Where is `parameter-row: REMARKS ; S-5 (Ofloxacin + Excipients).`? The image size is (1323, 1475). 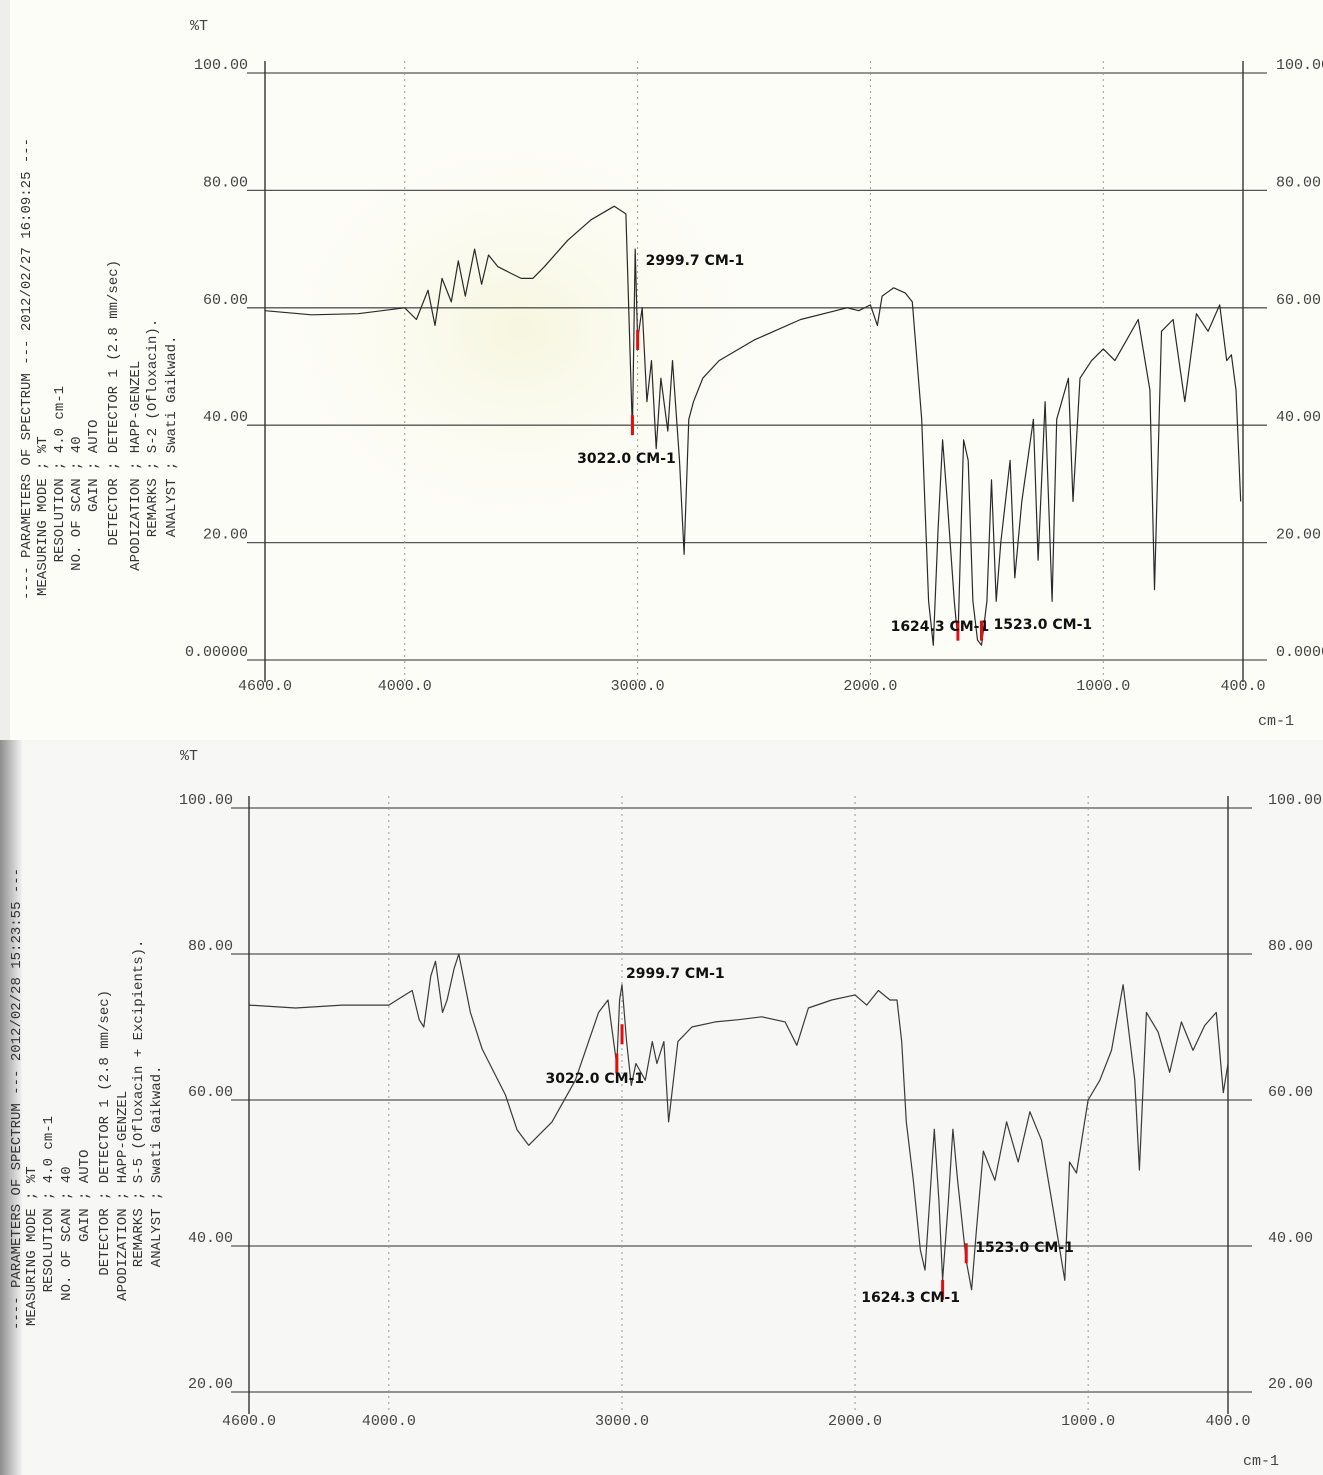 parameter-row: REMARKS ; S-5 (Ofloxacin + Excipients). is located at coordinates (139, 1104).